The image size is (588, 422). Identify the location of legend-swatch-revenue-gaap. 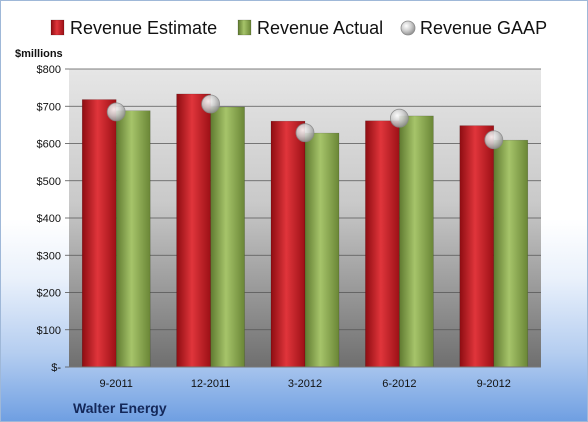
(408, 28).